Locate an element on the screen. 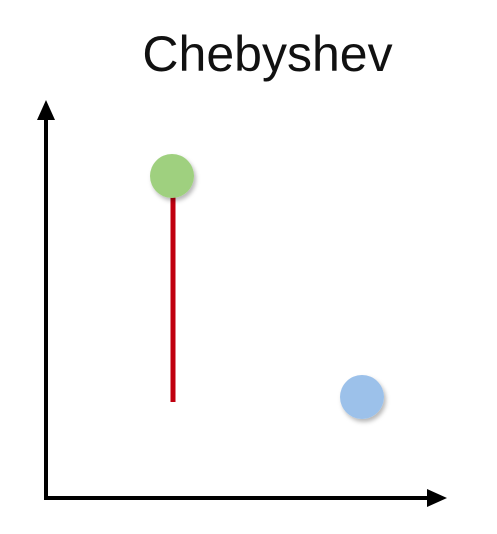 The width and height of the screenshot is (497, 534). x-axis-arrowhead is located at coordinates (437, 498).